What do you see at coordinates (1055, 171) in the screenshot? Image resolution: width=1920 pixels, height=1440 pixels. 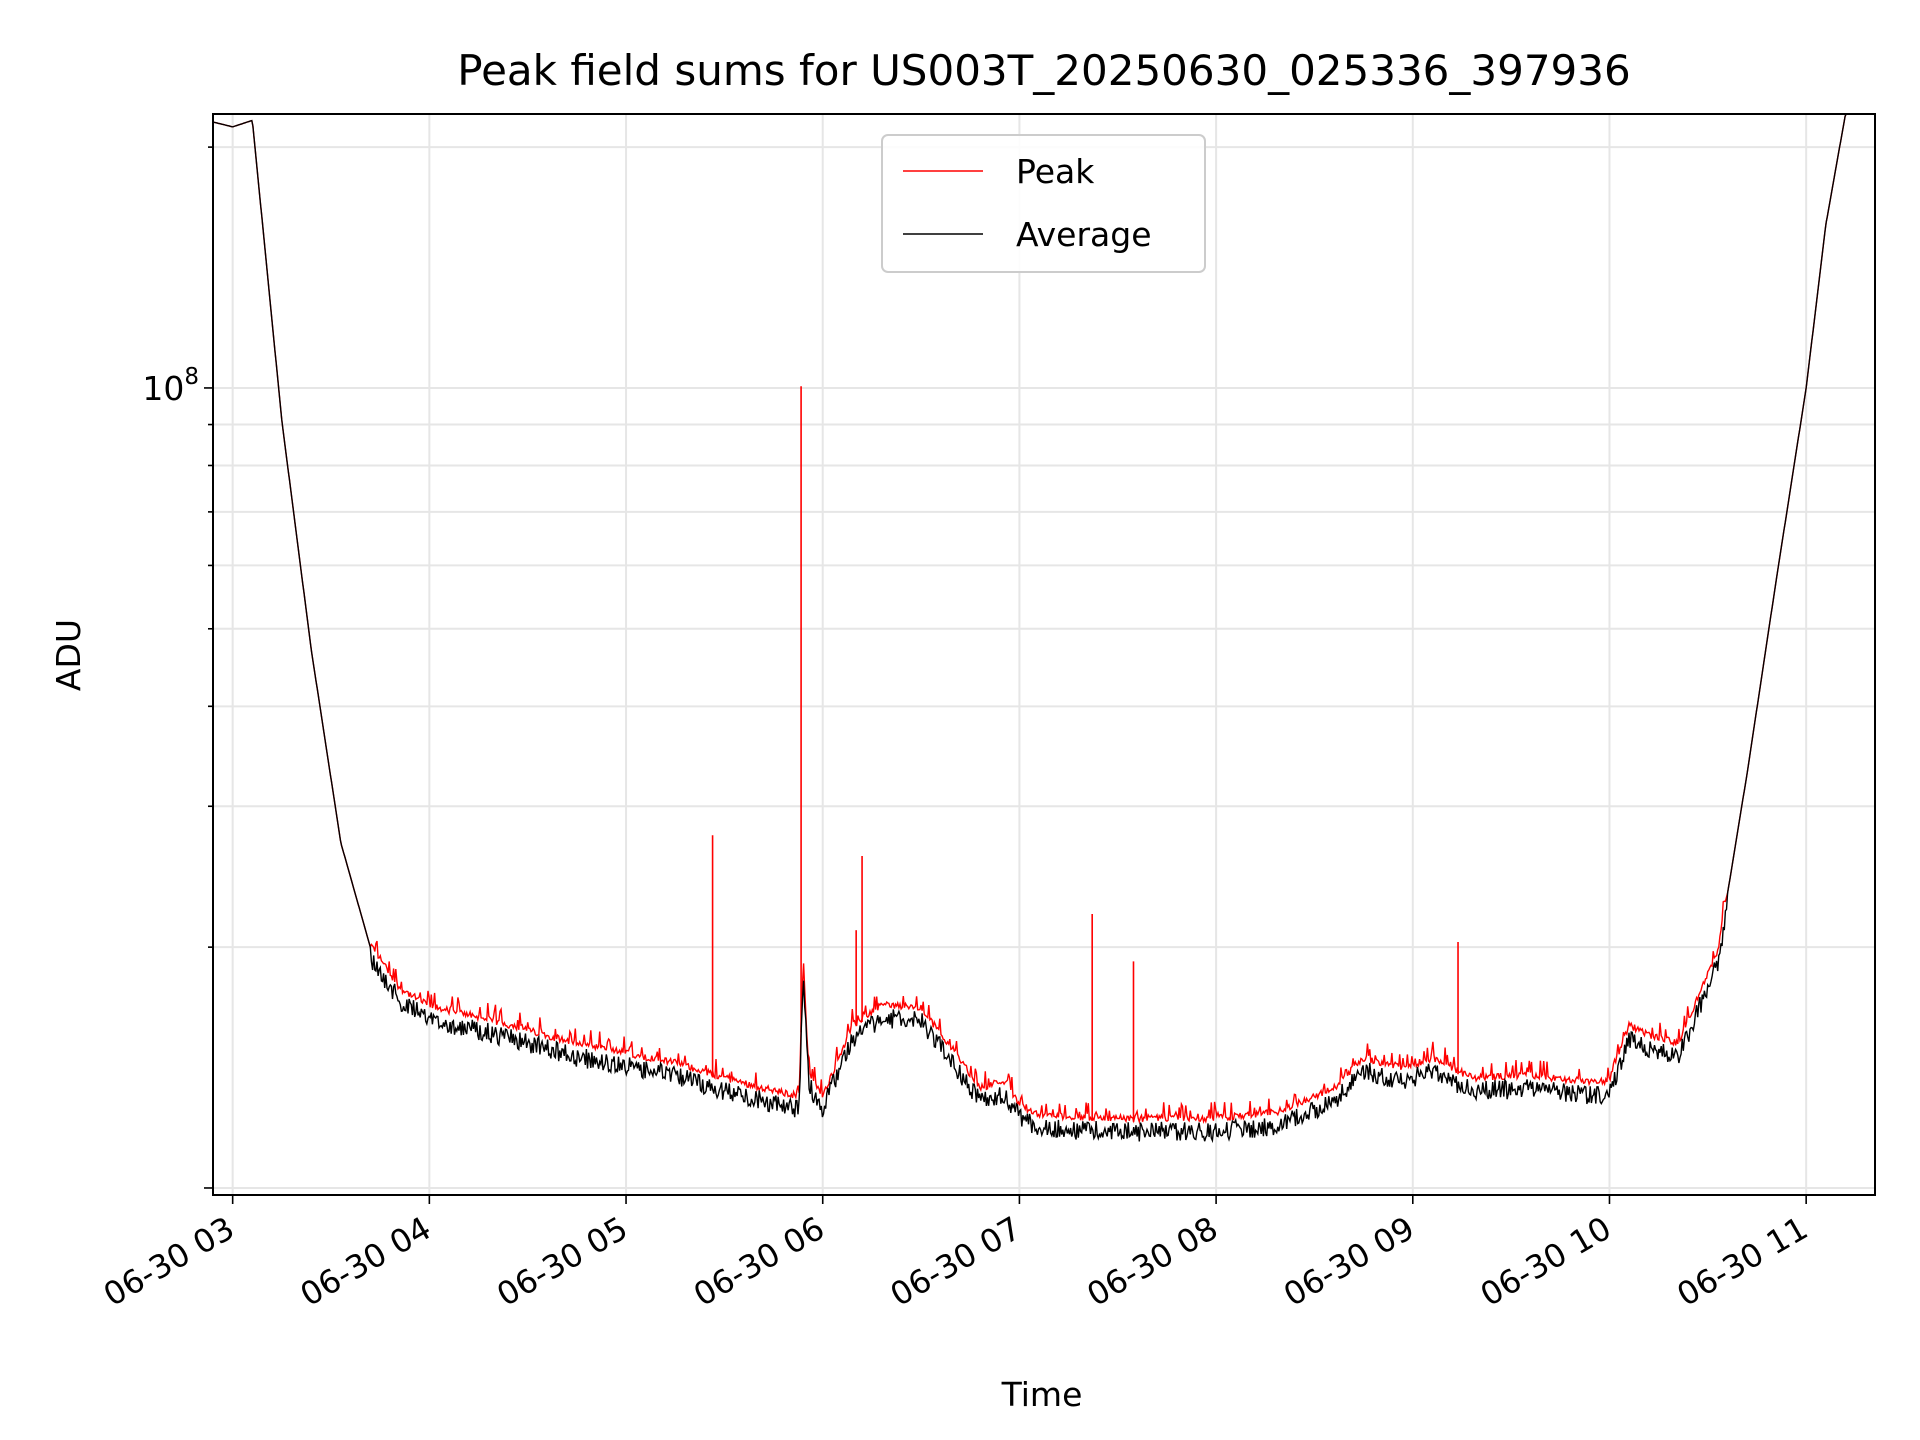 I see `legend-peak-label: Peak` at bounding box center [1055, 171].